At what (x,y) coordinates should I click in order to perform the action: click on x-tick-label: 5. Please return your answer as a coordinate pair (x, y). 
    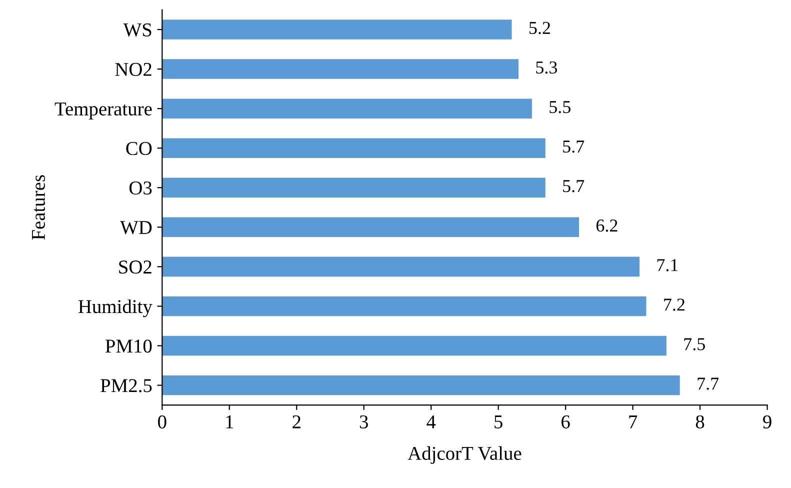
    Looking at the image, I should click on (498, 422).